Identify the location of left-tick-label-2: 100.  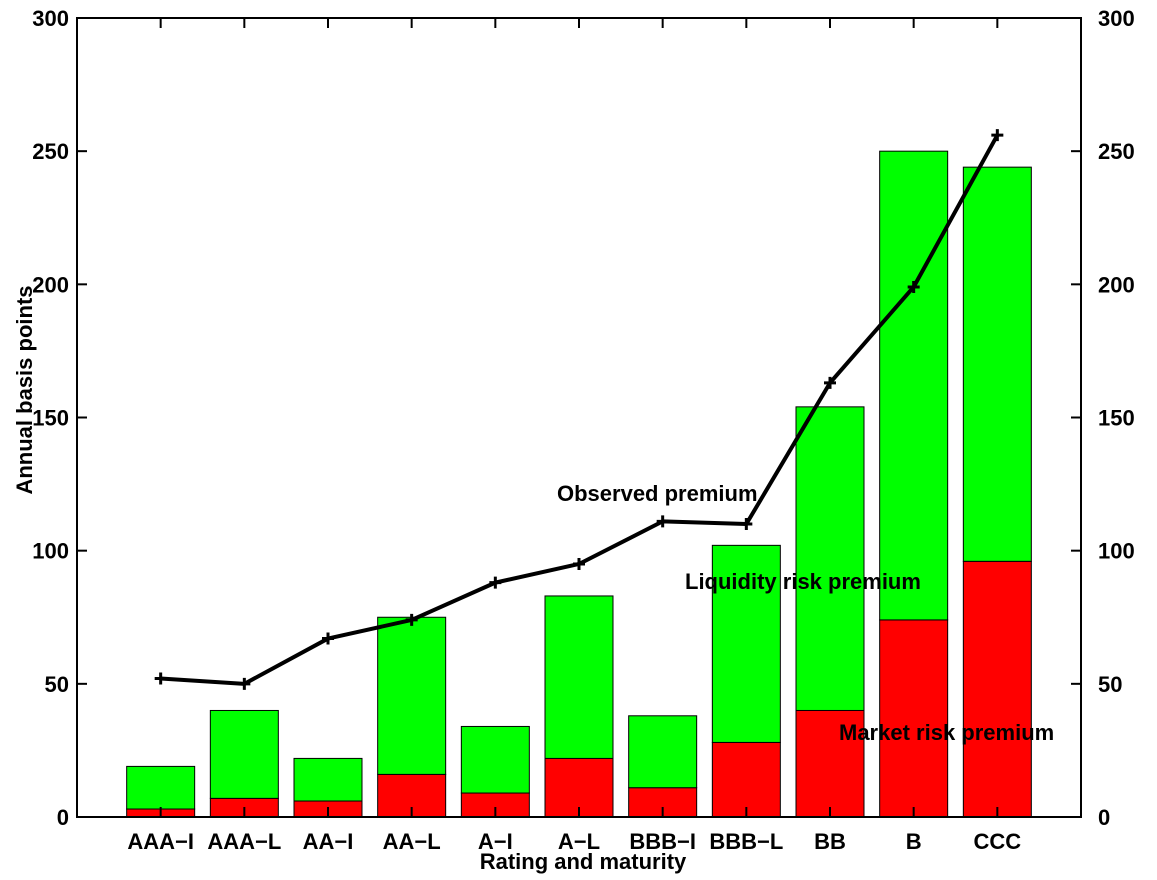
(50, 551).